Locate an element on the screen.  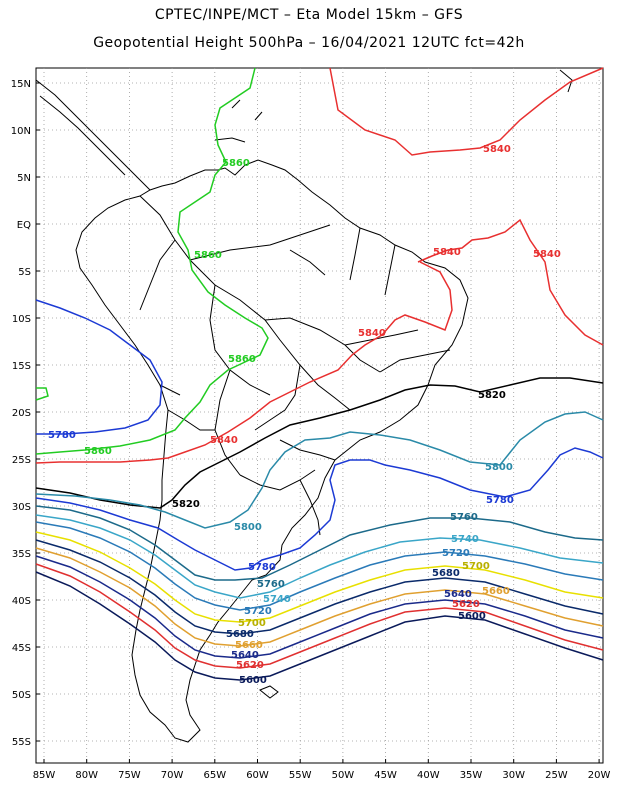
contour-5780-south is located at coordinates (319, 509).